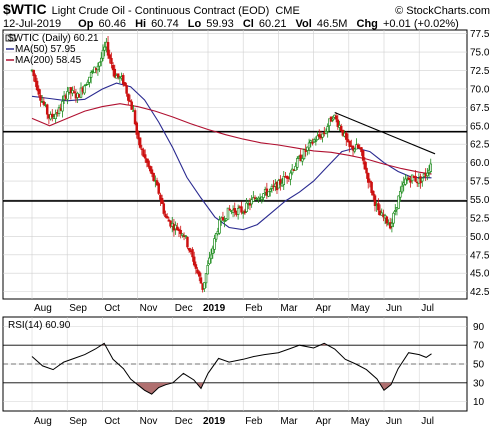 The height and width of the screenshot is (429, 495). What do you see at coordinates (149, 308) in the screenshot?
I see `price-month-label: Nov` at bounding box center [149, 308].